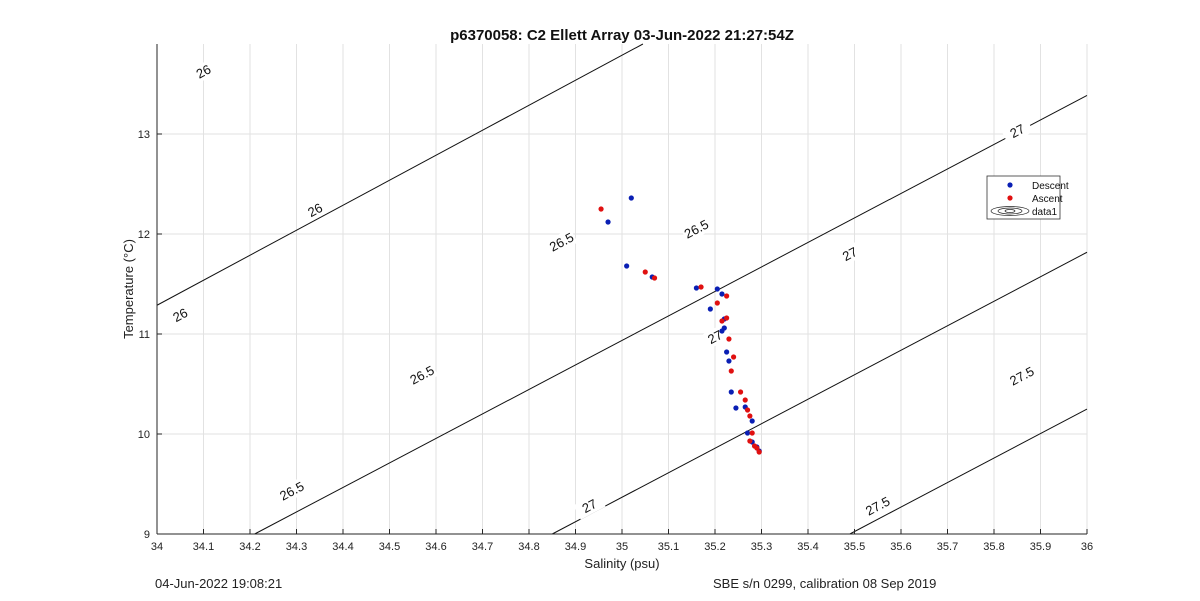 Image resolution: width=1200 pixels, height=601 pixels. I want to click on legend-box, so click(1023, 197).